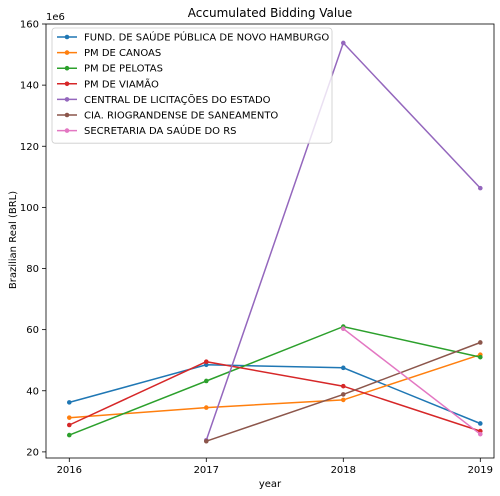 The image size is (500, 496). What do you see at coordinates (29, 208) in the screenshot?
I see `y-tick-label: 100` at bounding box center [29, 208].